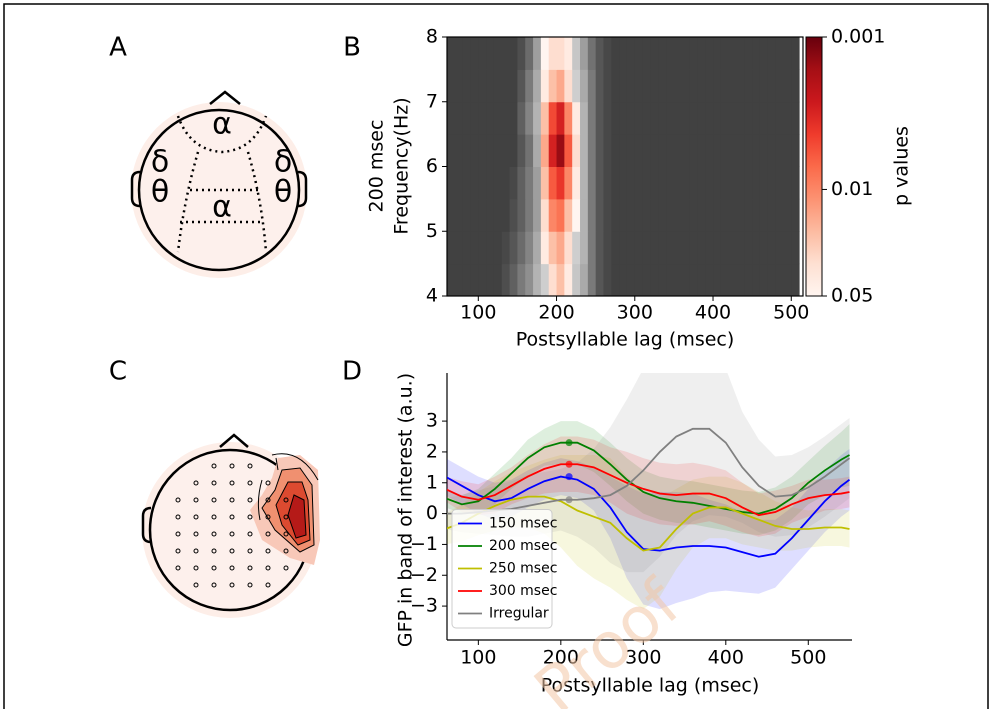 This screenshot has width=992, height=709. Describe the element at coordinates (432, 166) in the screenshot. I see `y-tick-label: 6` at that location.